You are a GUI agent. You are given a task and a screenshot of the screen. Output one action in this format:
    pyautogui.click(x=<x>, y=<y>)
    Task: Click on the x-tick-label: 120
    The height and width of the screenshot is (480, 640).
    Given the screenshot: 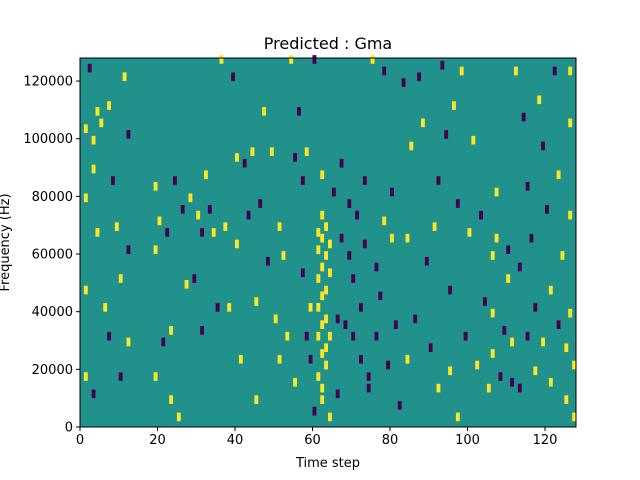 What is the action you would take?
    pyautogui.click(x=545, y=440)
    